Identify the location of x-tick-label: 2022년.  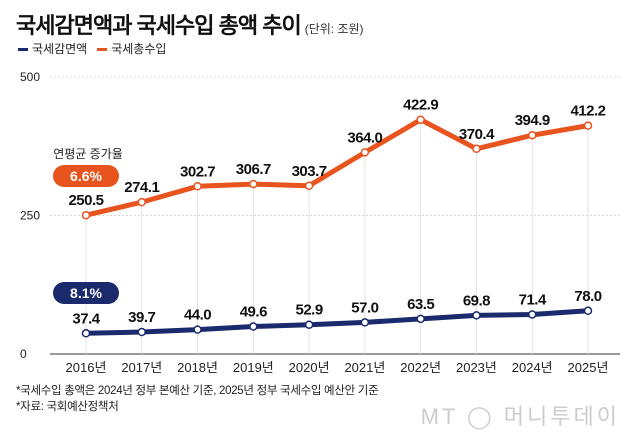
(420, 367).